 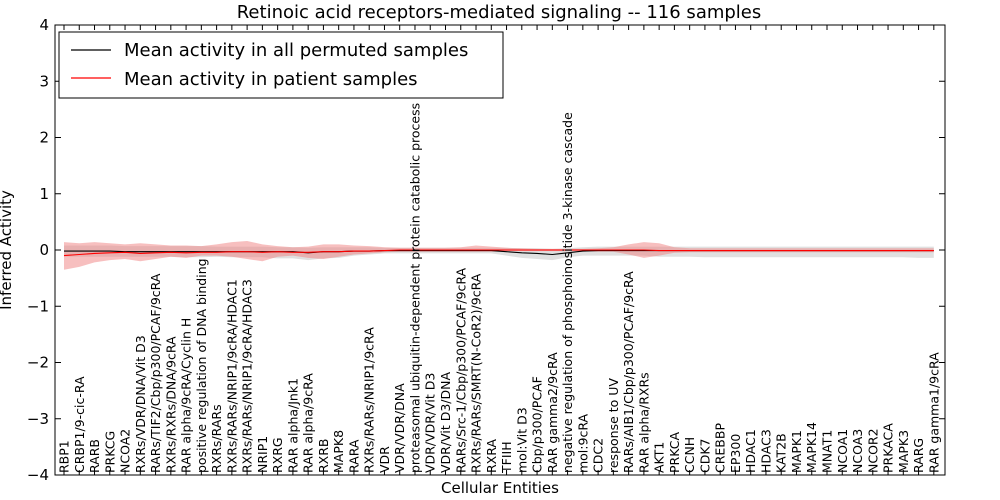 I want to click on x-tick-label: VDR/Vit D3/DNA, so click(x=445, y=422).